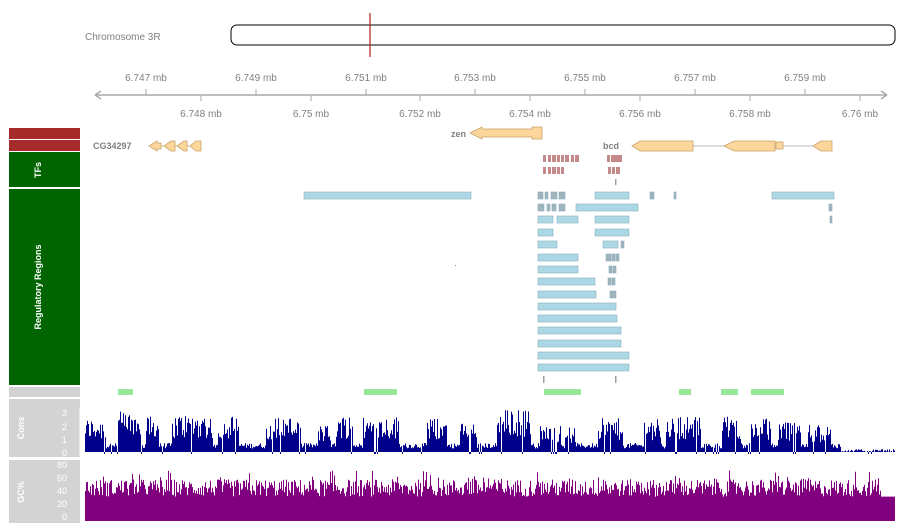 The height and width of the screenshot is (531, 909). What do you see at coordinates (175, 146) in the screenshot?
I see `gene-cg34297` at bounding box center [175, 146].